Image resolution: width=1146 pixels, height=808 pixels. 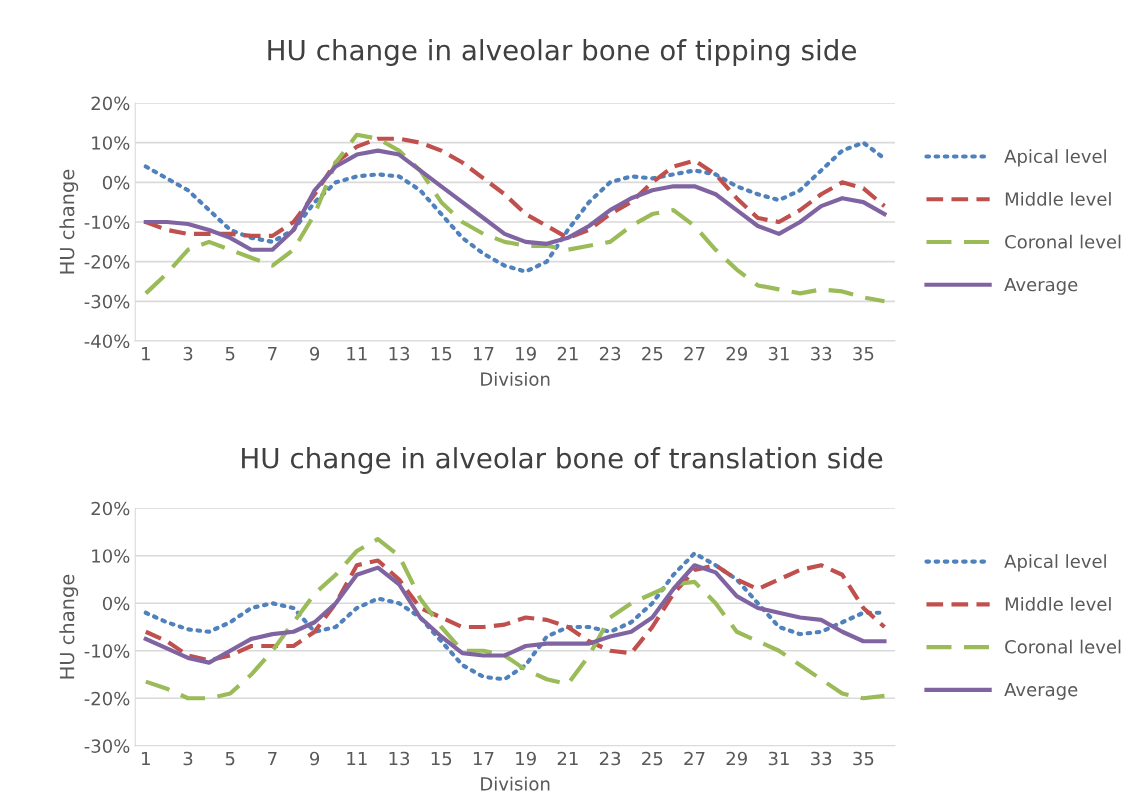 I want to click on chart-title: HU change in alveolar bone of translation side, so click(x=562, y=460).